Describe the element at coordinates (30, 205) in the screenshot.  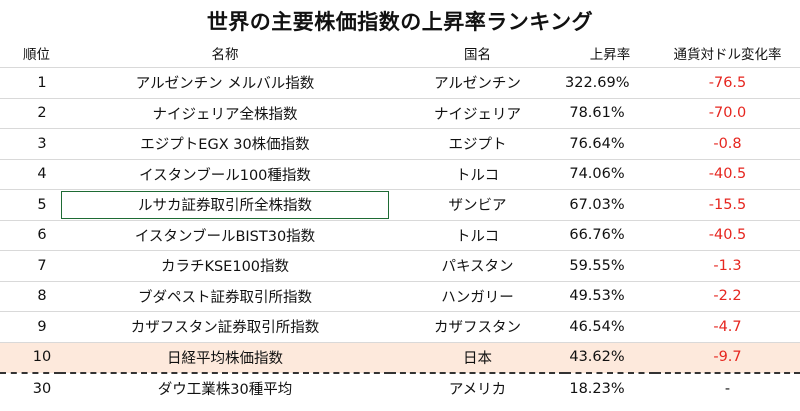
I see `rank-cell: 5` at that location.